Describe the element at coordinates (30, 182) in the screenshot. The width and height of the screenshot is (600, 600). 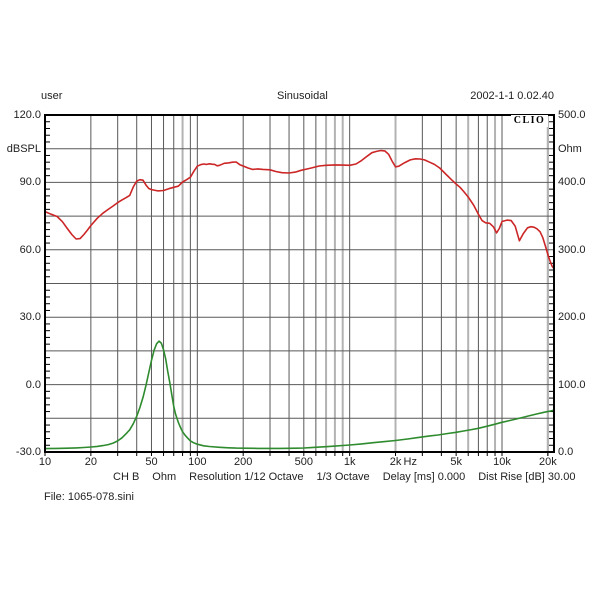
I see `y-left-label-2: 90.0` at that location.